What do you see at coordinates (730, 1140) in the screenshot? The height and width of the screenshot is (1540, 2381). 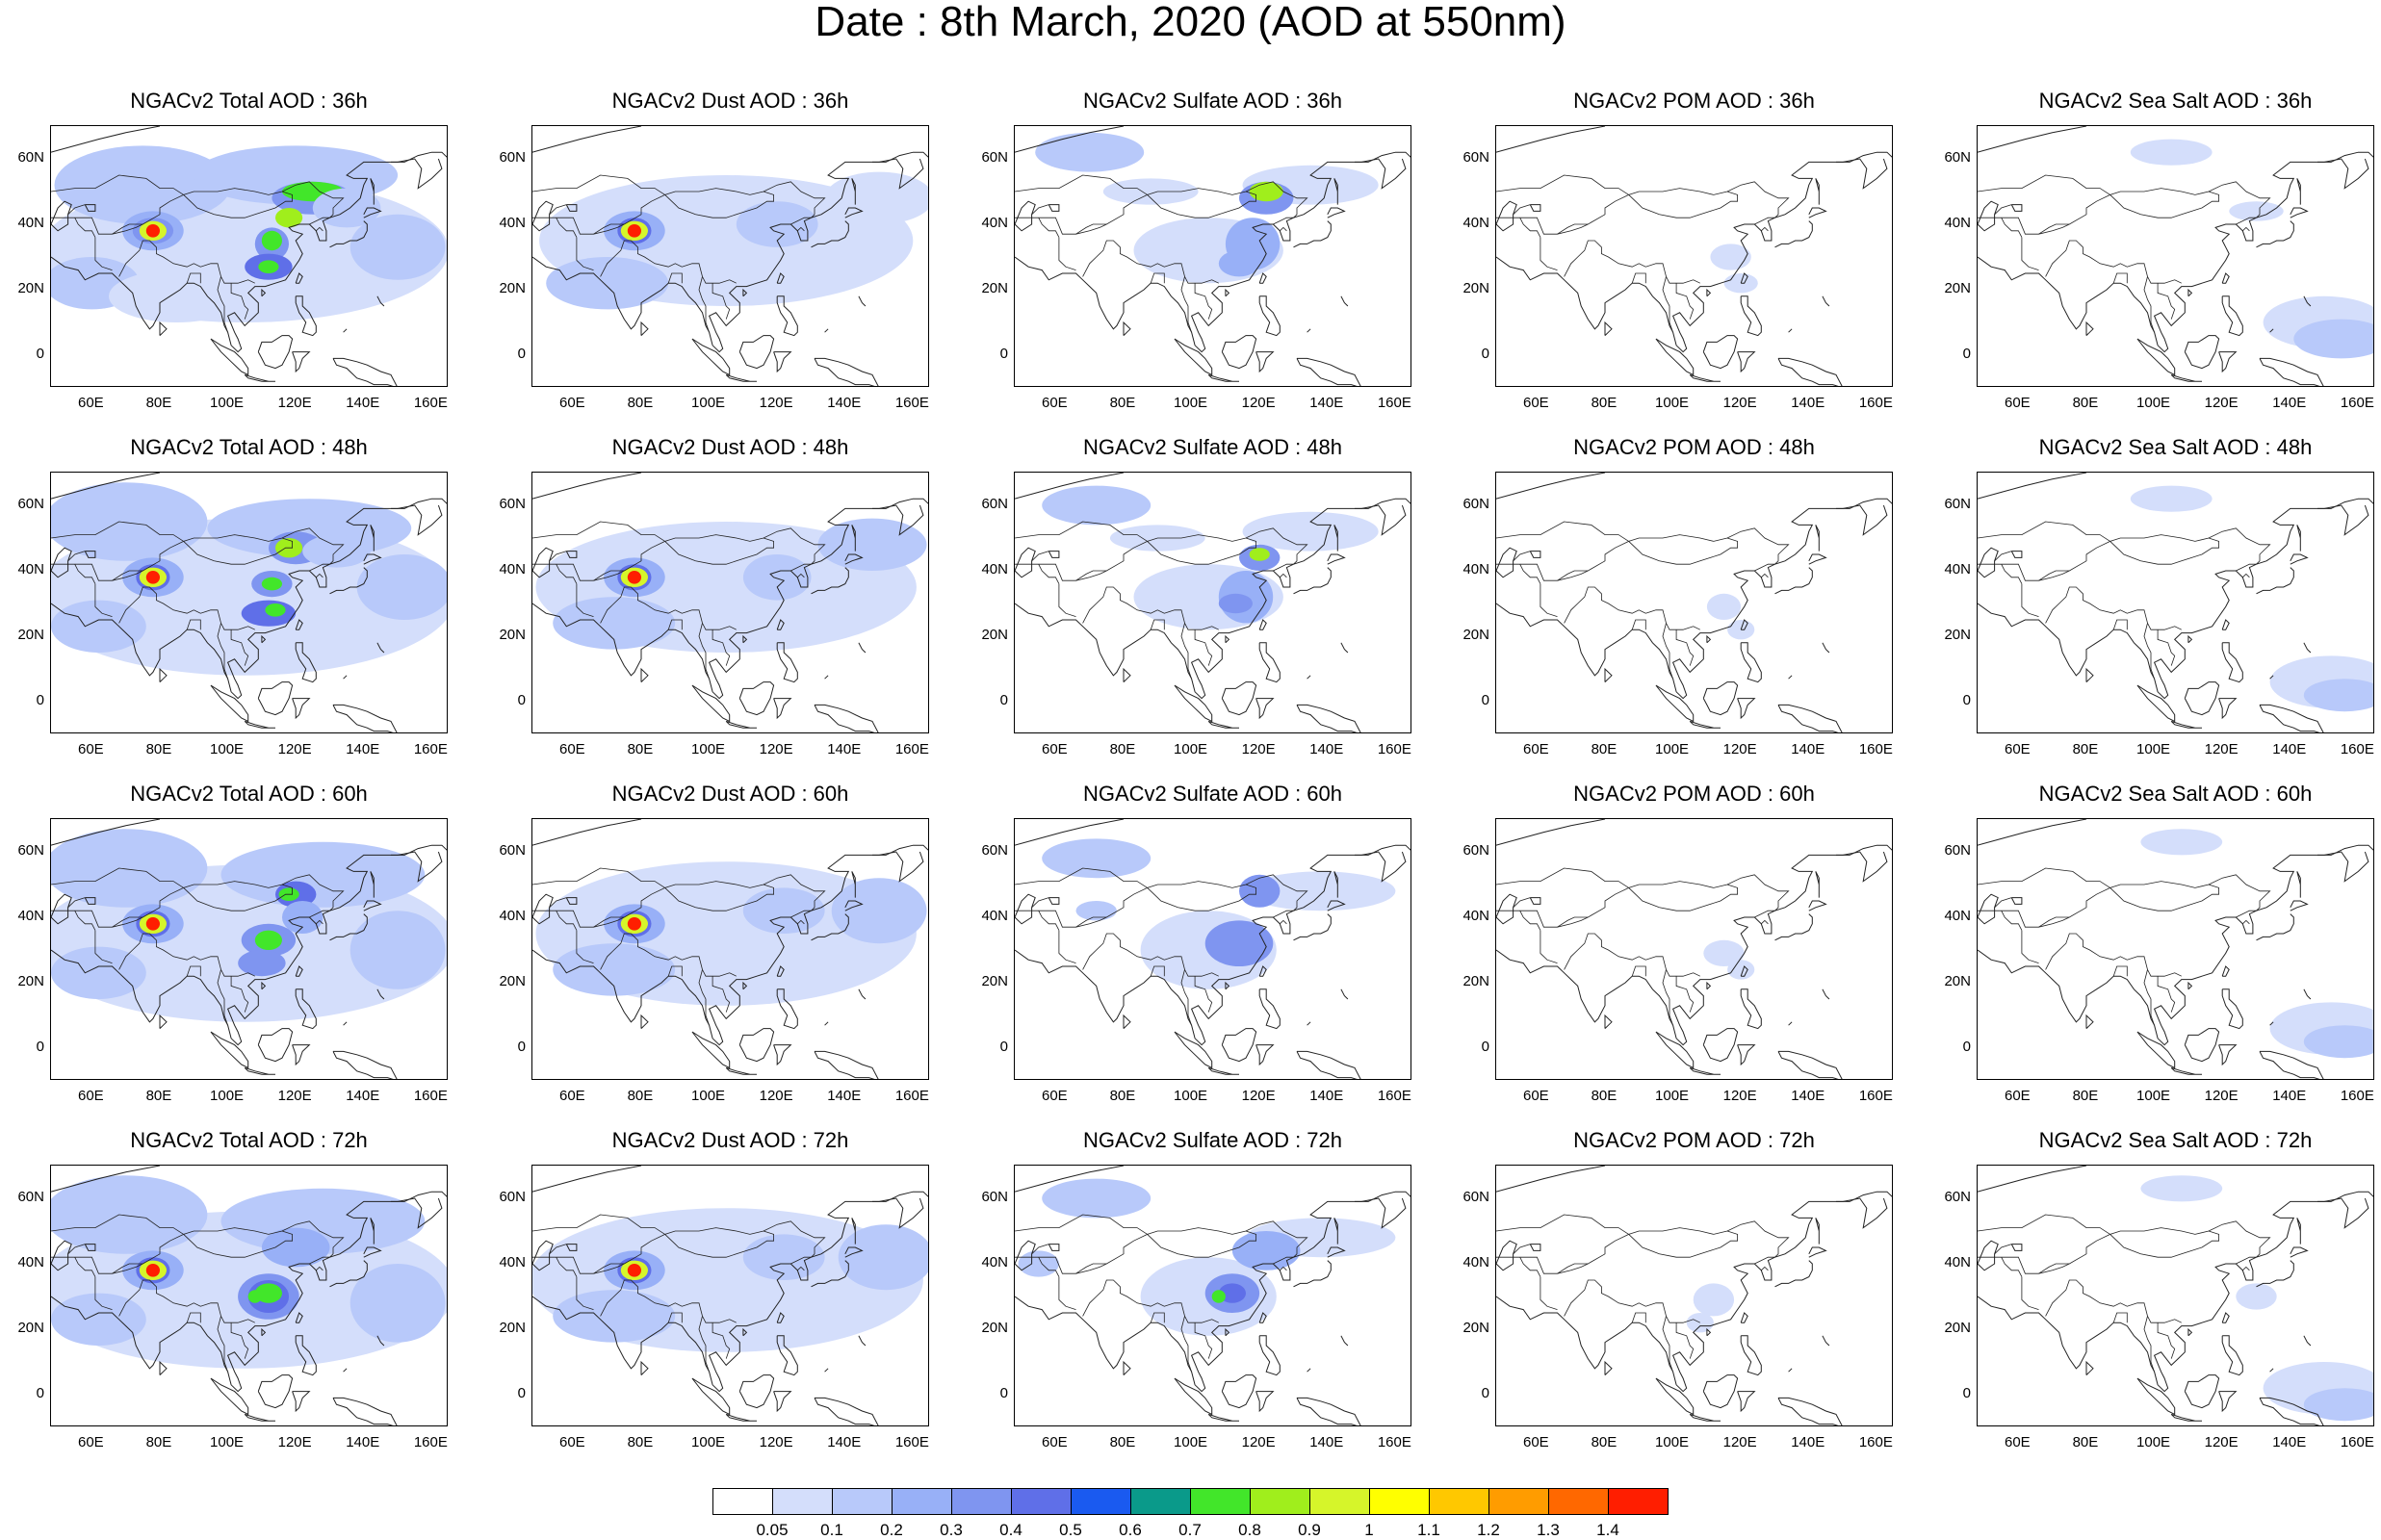 I see `panel-title: NGACv2 Dust AOD : 72h` at bounding box center [730, 1140].